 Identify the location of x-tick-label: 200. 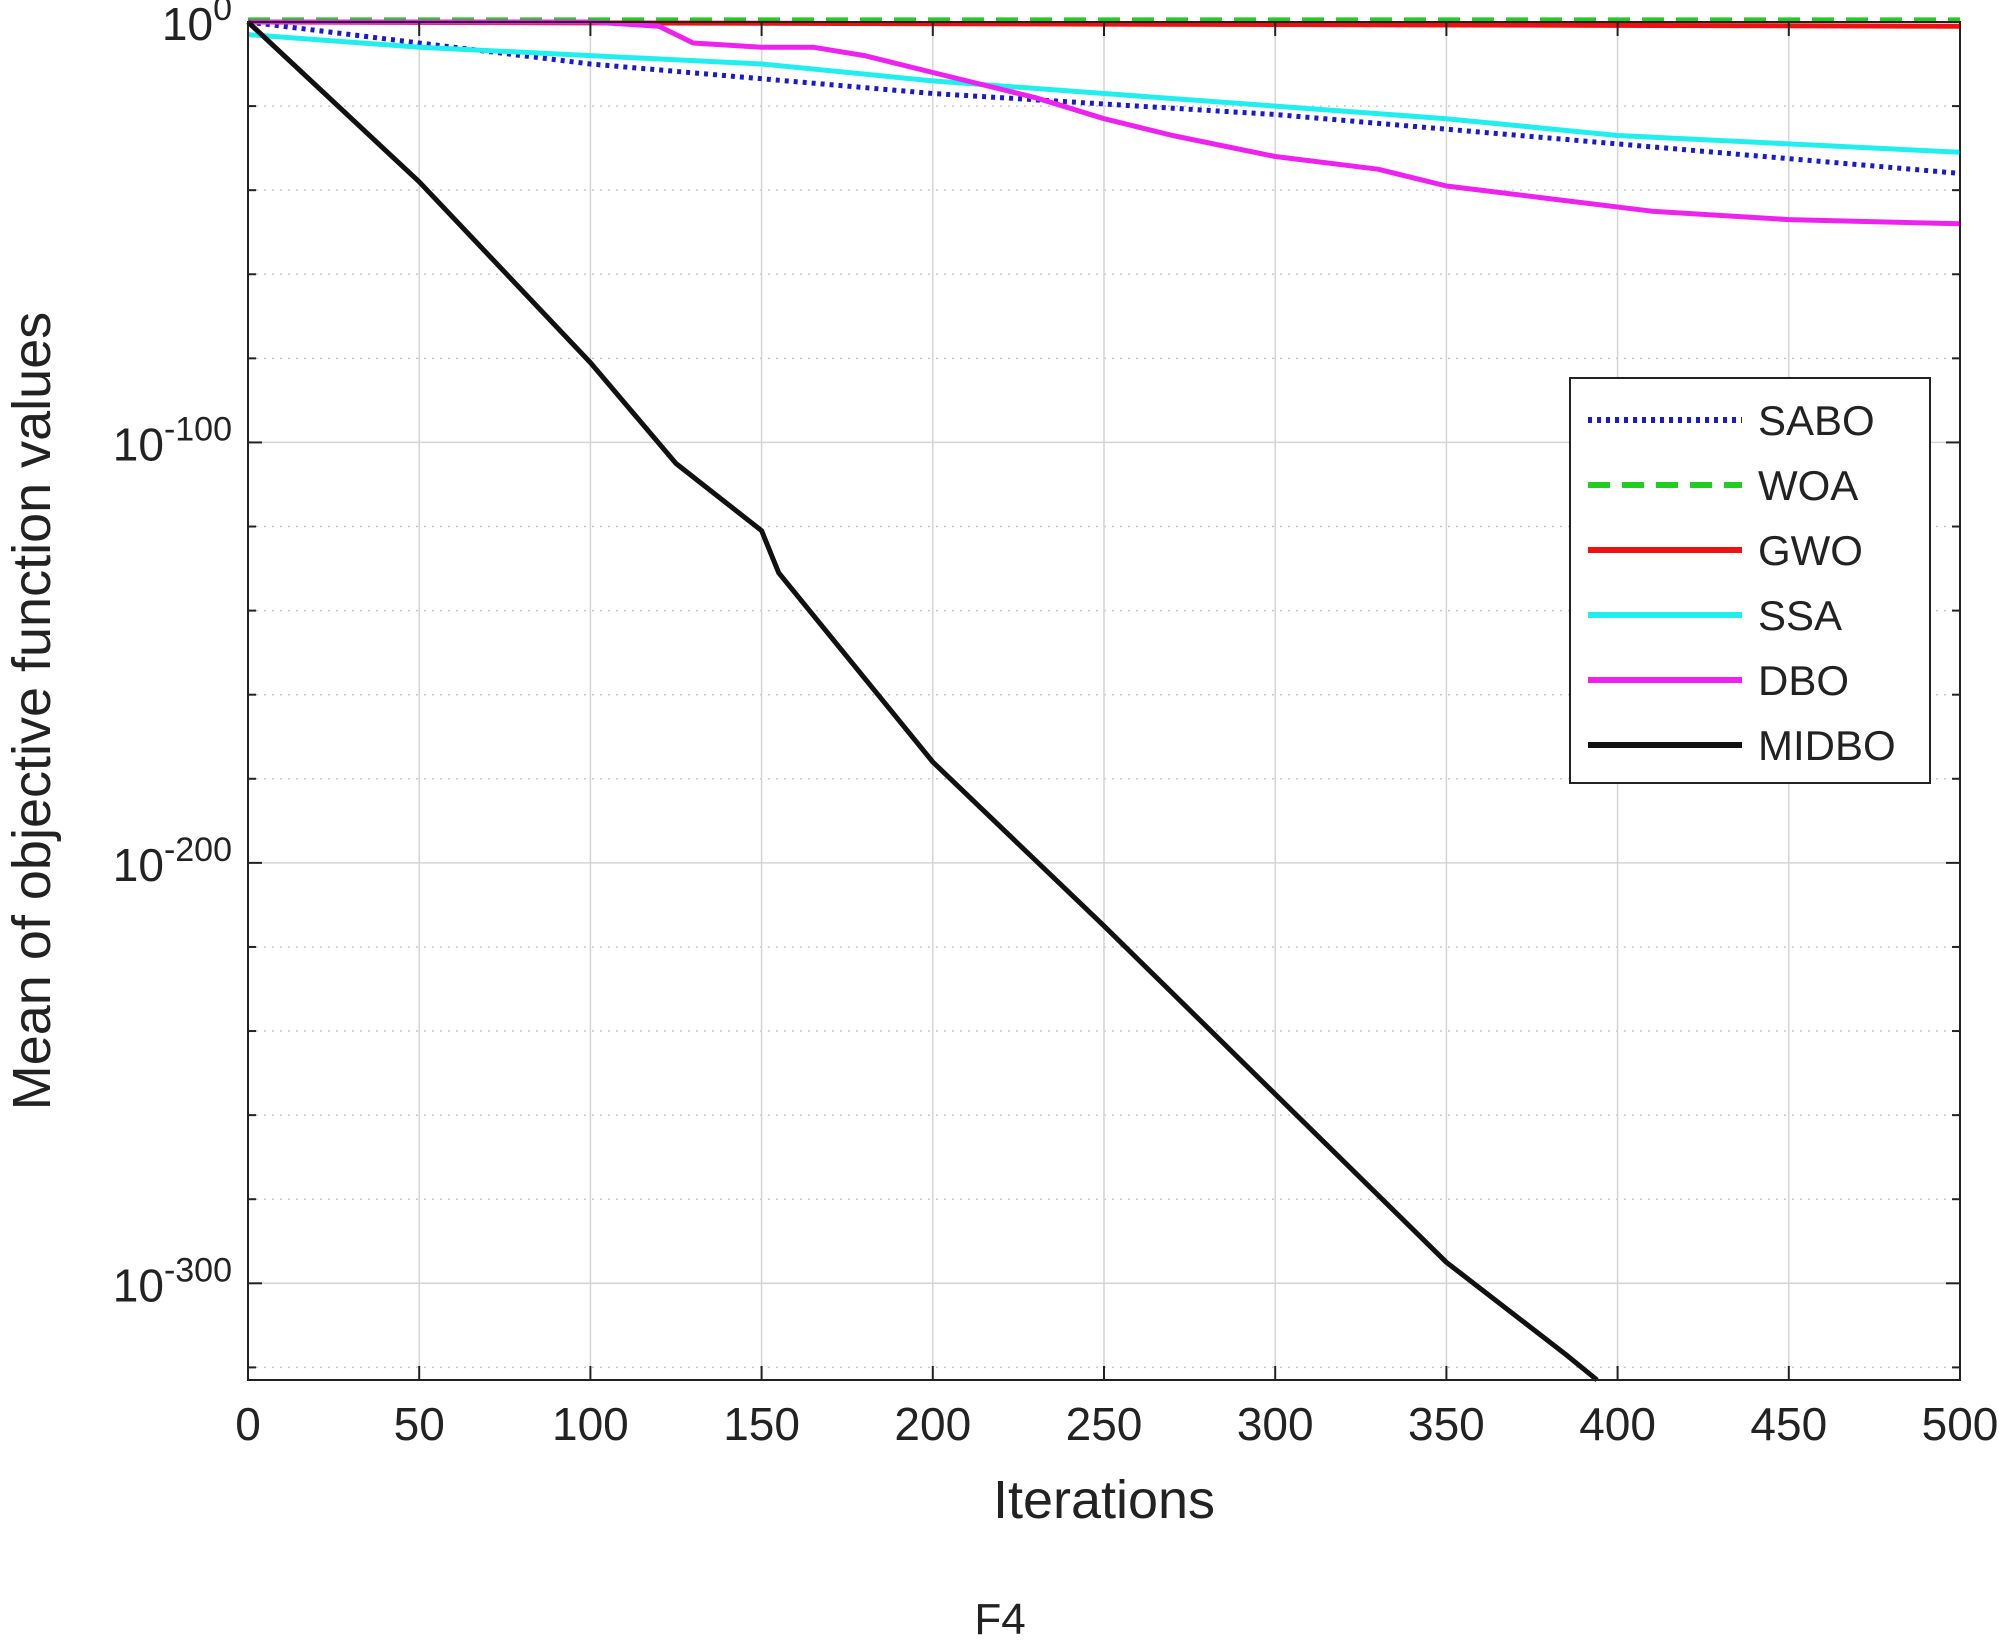
(932, 1424).